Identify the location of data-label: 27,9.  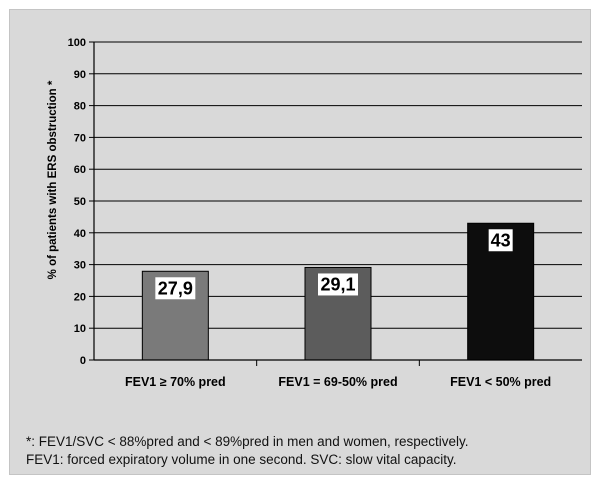
(175, 288).